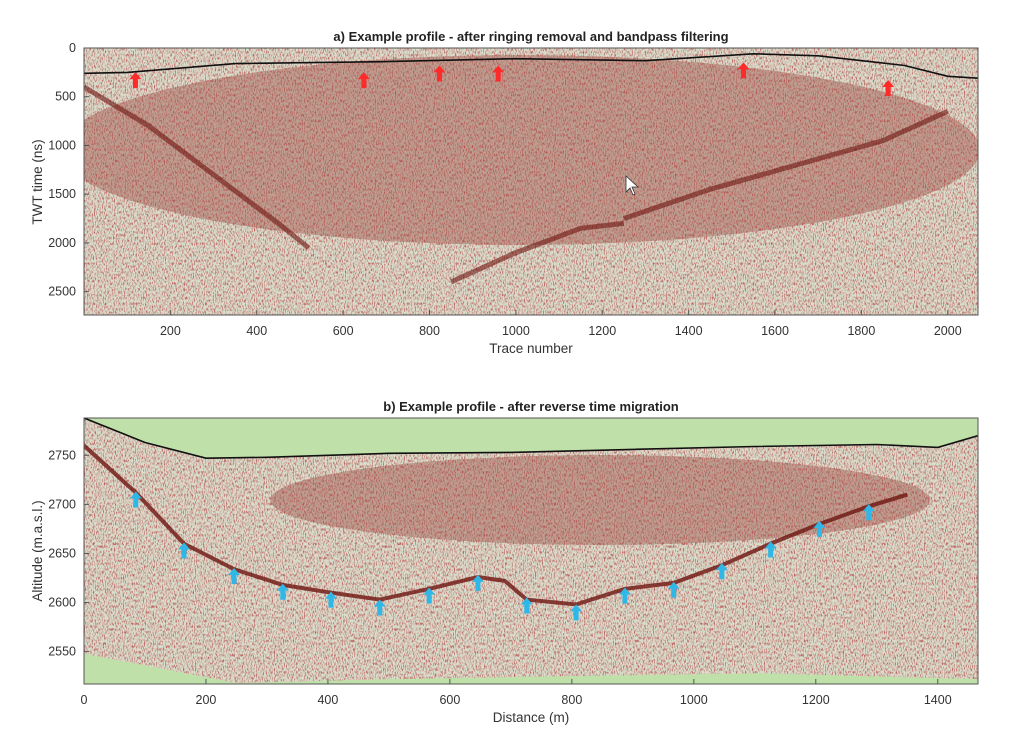  I want to click on y-tick-label: 2550, so click(62, 652).